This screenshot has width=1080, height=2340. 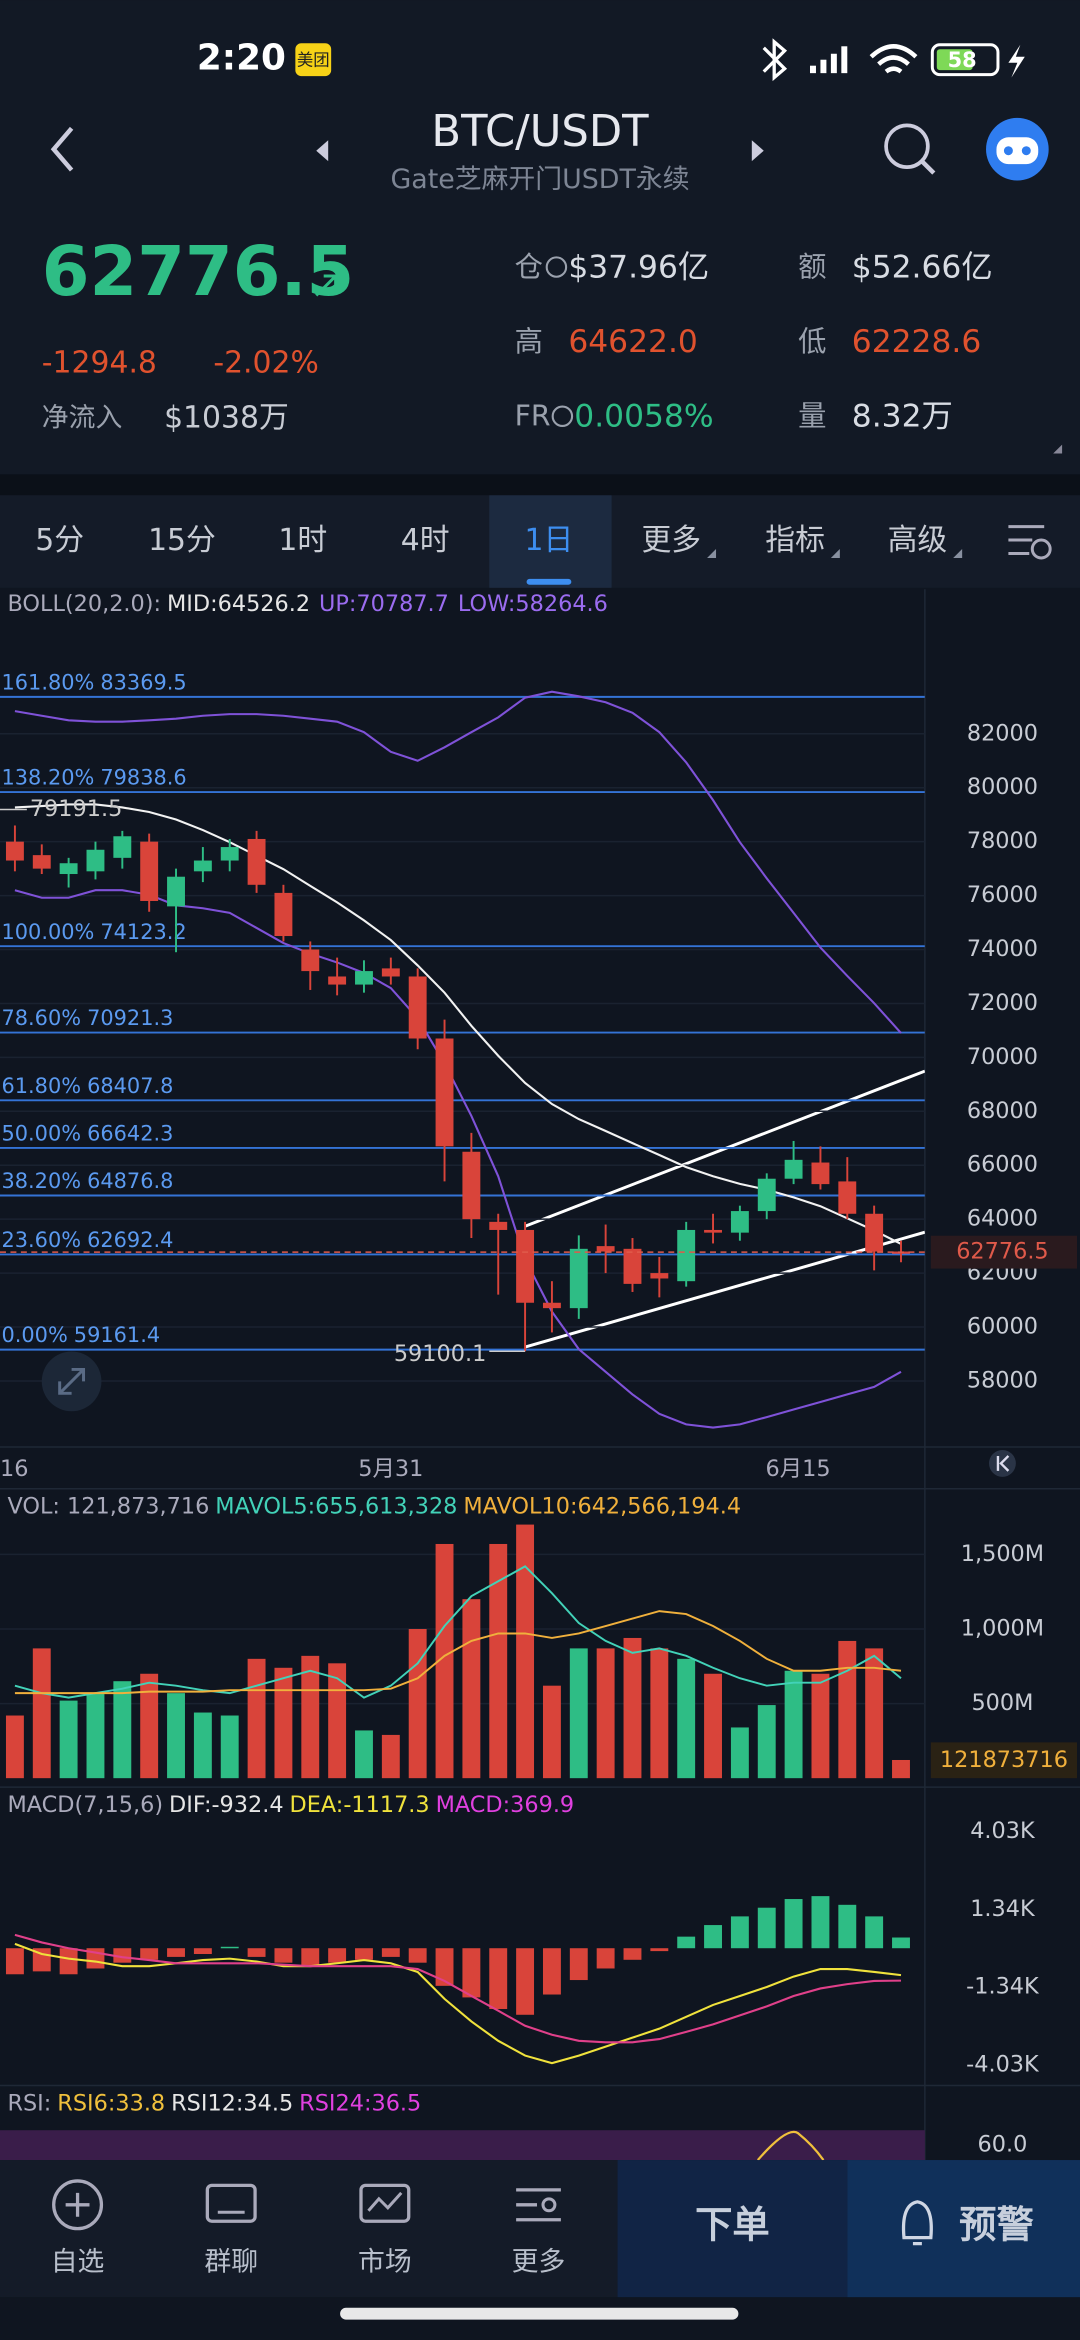 What do you see at coordinates (907, 146) in the screenshot?
I see `search-button` at bounding box center [907, 146].